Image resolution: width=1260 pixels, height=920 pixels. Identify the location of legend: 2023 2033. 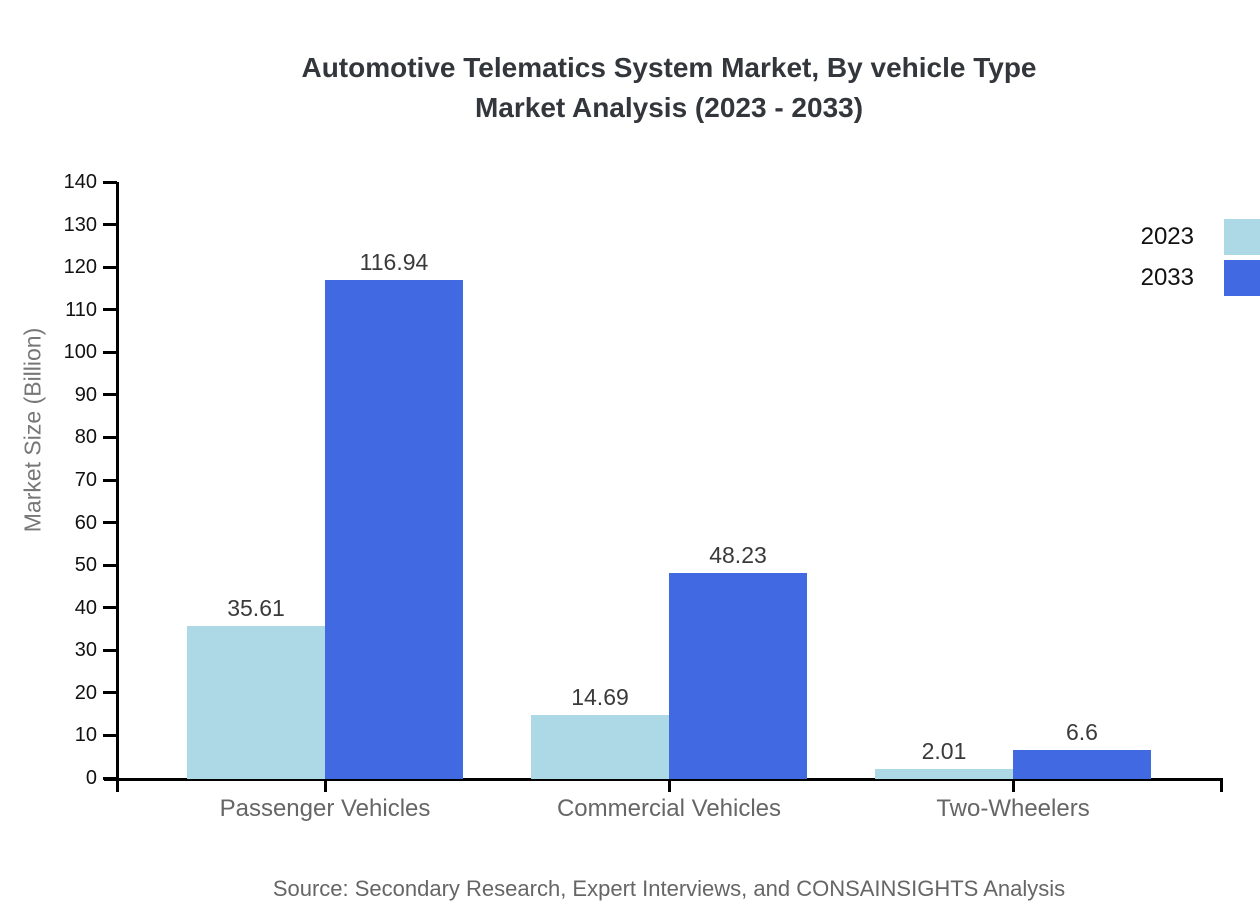
(1200, 257).